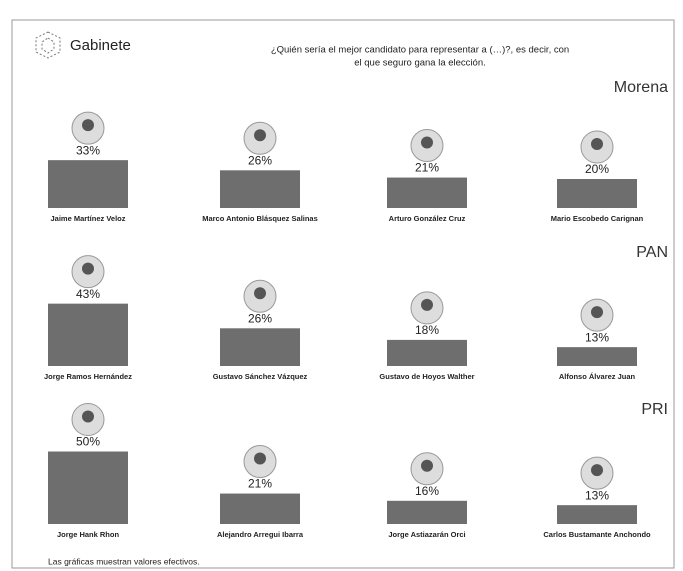 The width and height of the screenshot is (683, 571). I want to click on logo-icon, so click(48, 45).